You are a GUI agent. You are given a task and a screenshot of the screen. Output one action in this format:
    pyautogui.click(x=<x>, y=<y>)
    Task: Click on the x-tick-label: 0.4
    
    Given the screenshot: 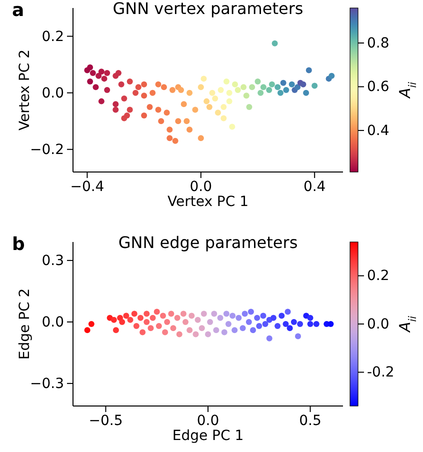 What is the action you would take?
    pyautogui.click(x=314, y=186)
    